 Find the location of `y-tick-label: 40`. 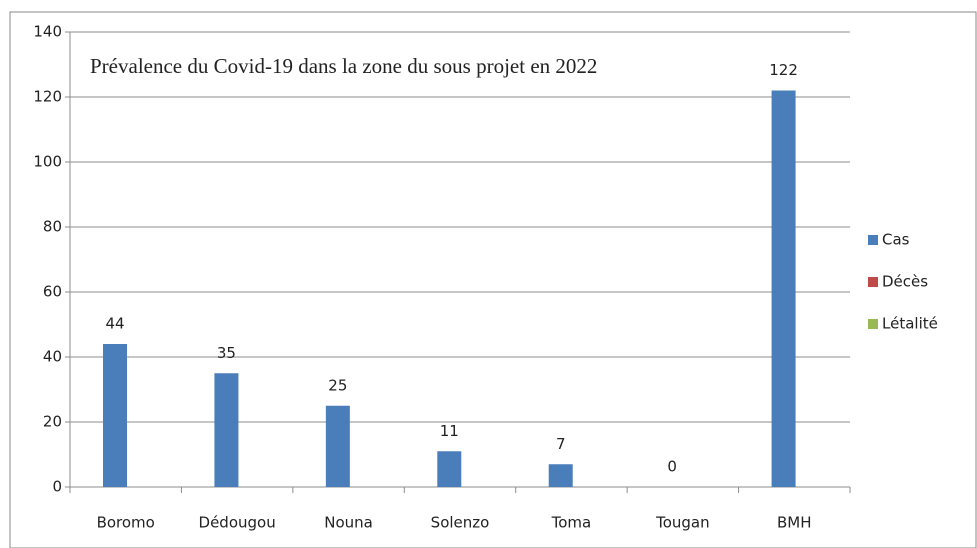

y-tick-label: 40 is located at coordinates (52, 357).